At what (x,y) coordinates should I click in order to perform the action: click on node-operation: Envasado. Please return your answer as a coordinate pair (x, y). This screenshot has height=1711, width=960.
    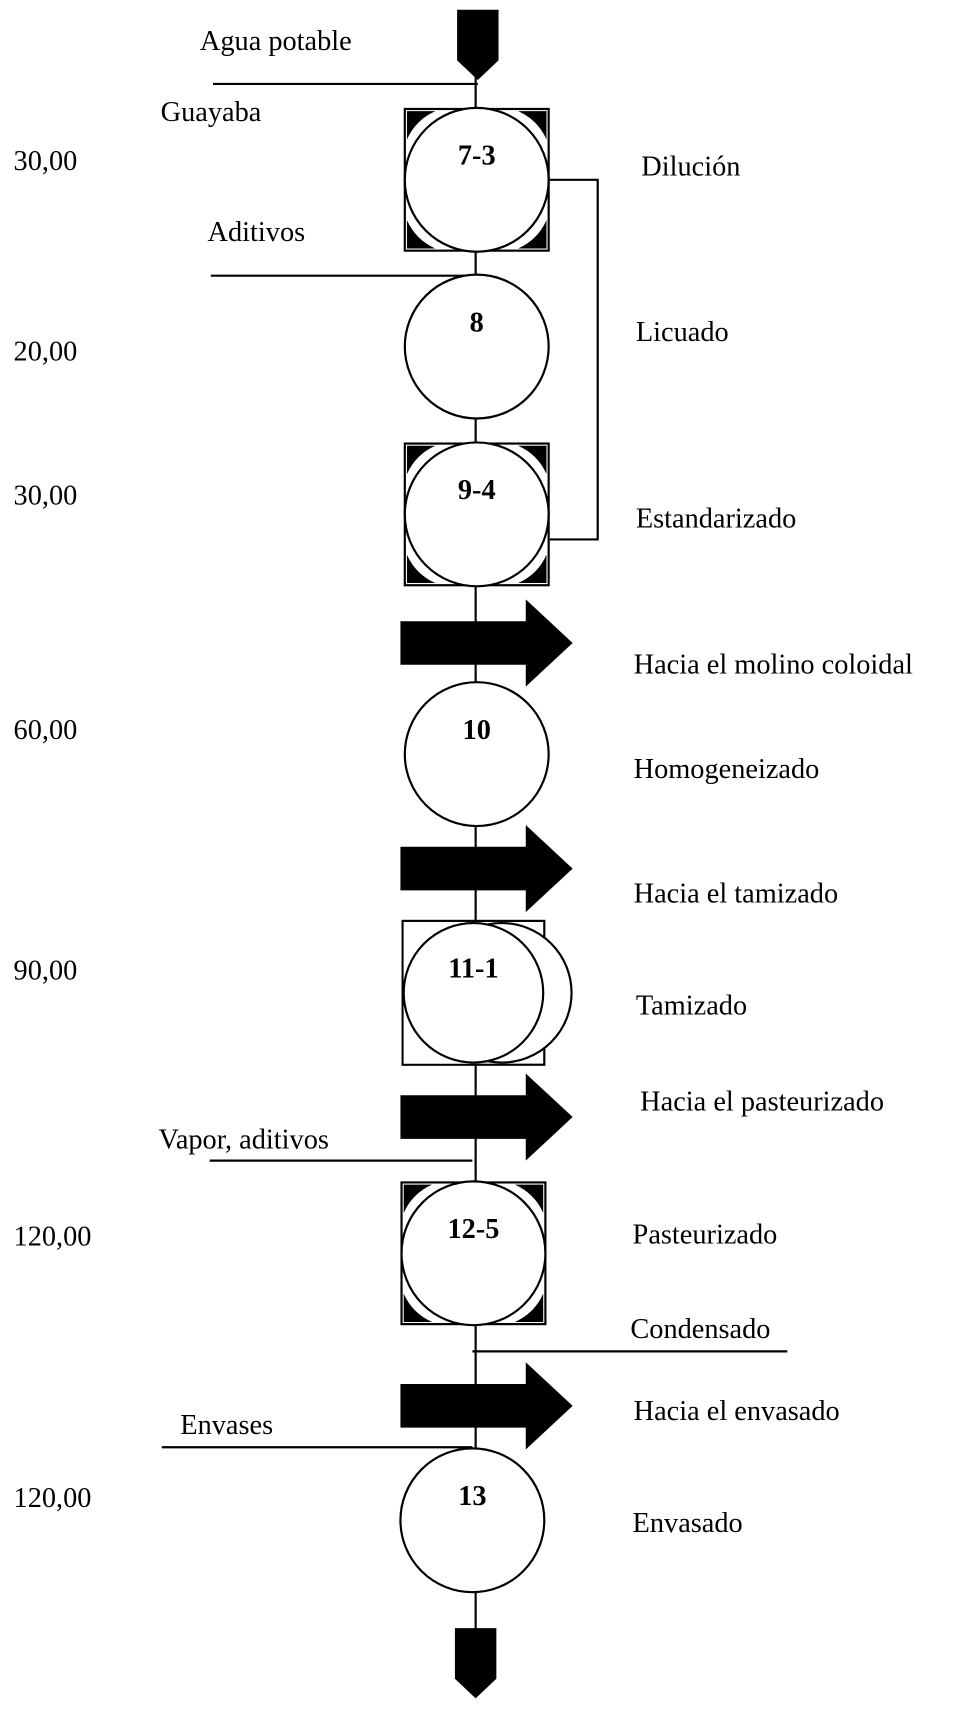
    Looking at the image, I should click on (688, 1523).